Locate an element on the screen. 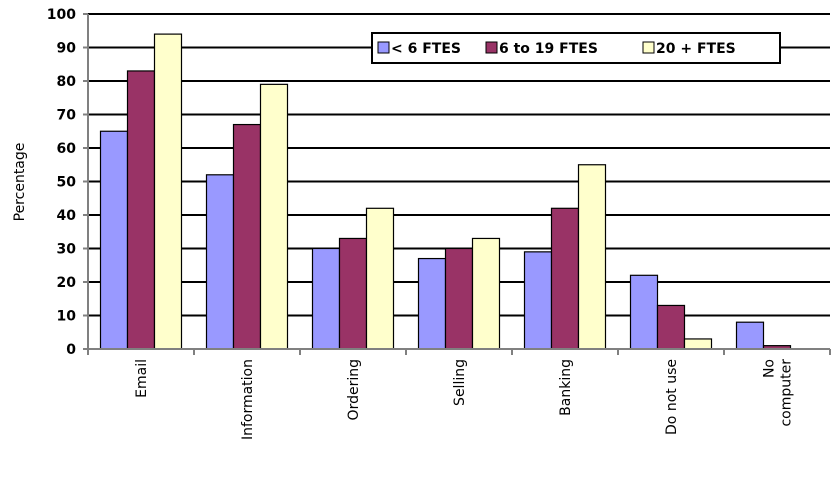  y-tick-label: 10 is located at coordinates (67, 317).